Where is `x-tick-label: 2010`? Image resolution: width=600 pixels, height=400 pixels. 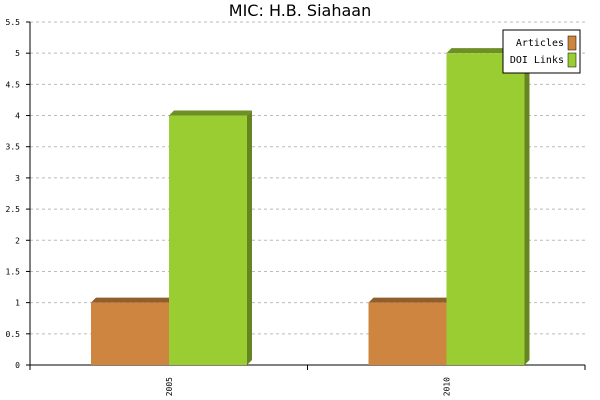 x-tick-label: 2010 is located at coordinates (447, 386).